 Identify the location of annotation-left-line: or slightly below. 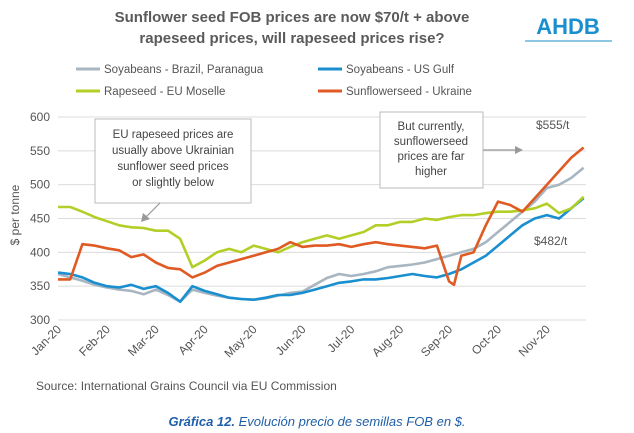
(173, 183).